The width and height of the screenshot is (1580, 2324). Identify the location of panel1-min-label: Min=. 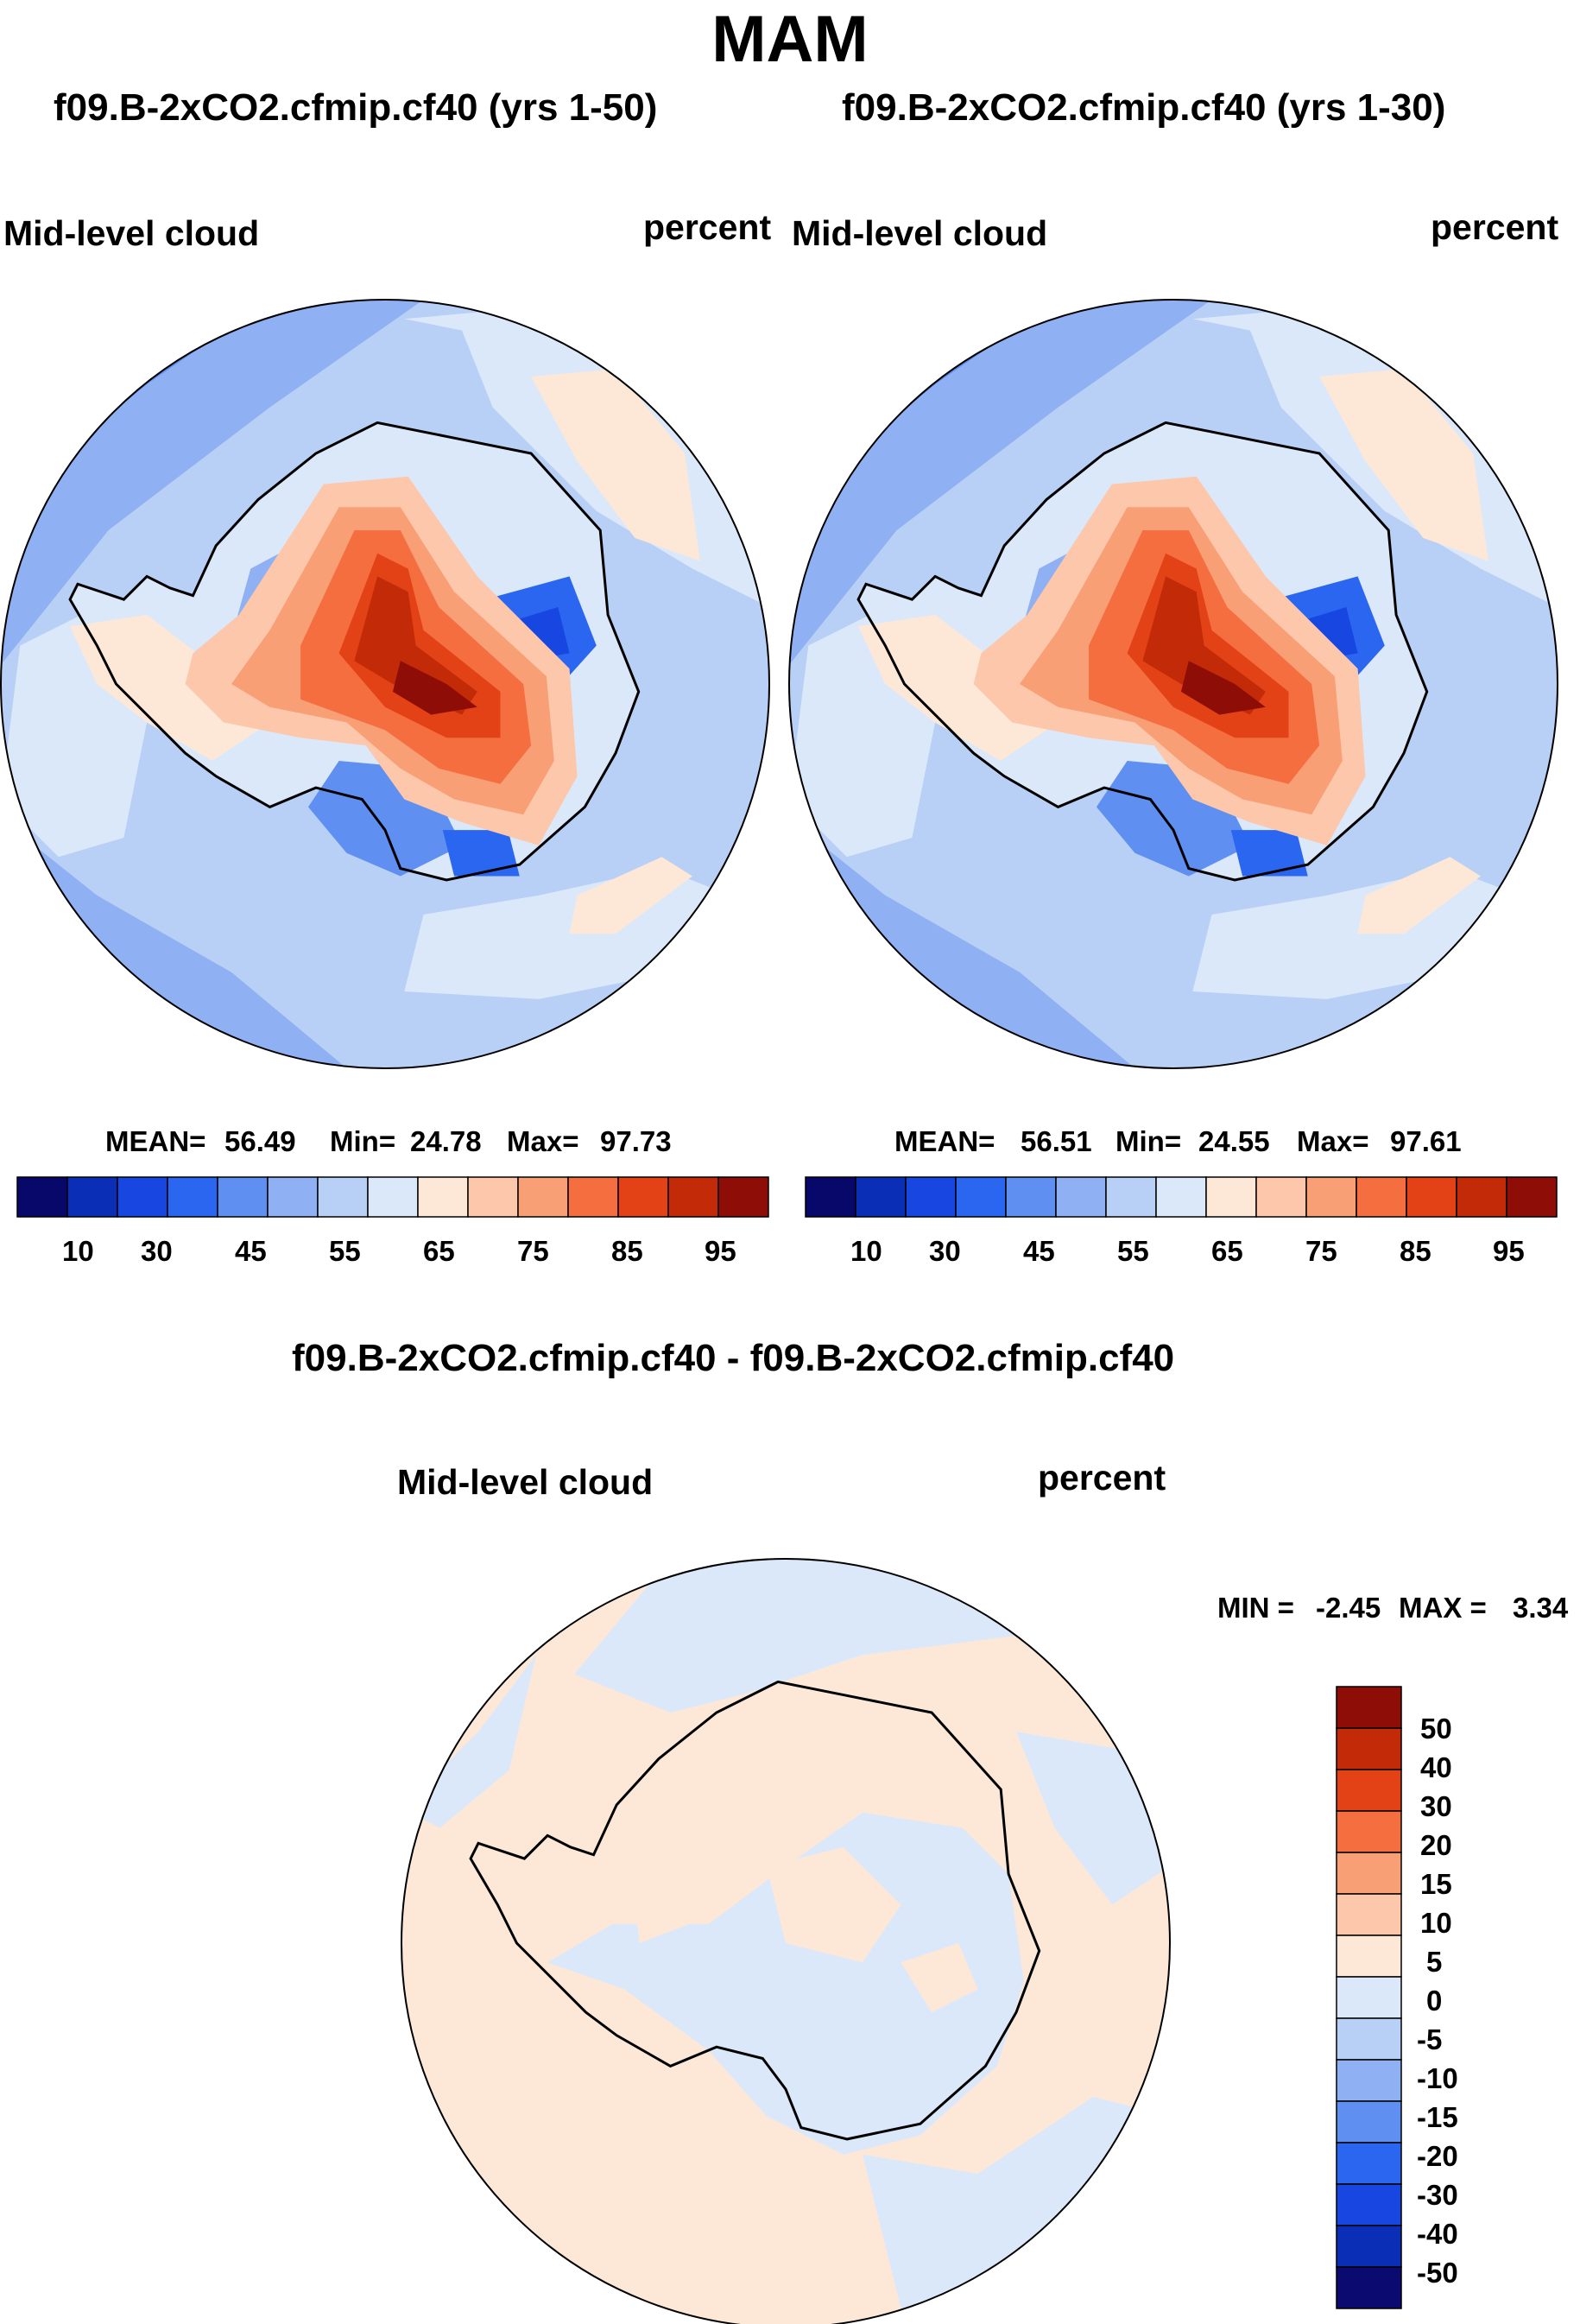
(363, 1141).